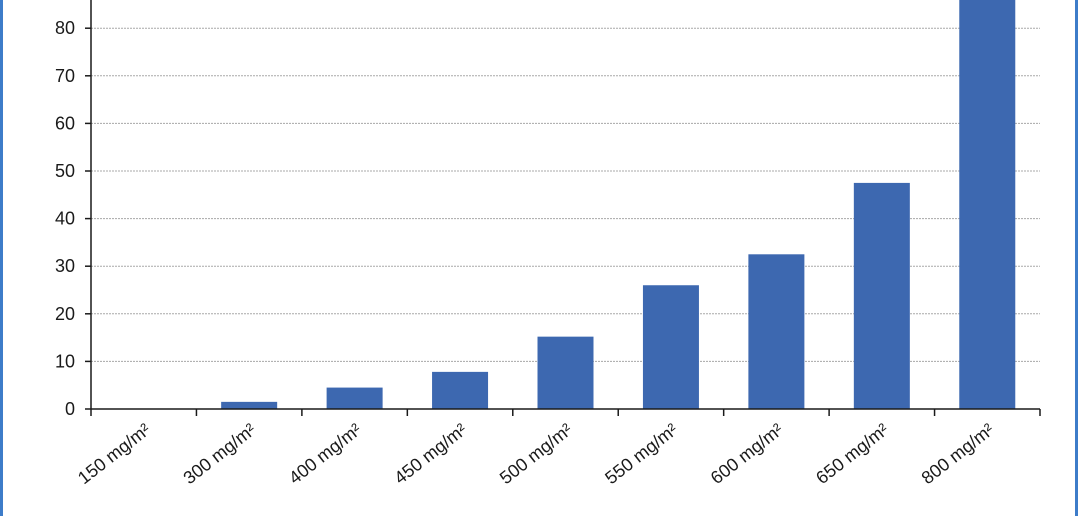 This screenshot has width=1078, height=516. What do you see at coordinates (65, 171) in the screenshot?
I see `y-tick-label: 50` at bounding box center [65, 171].